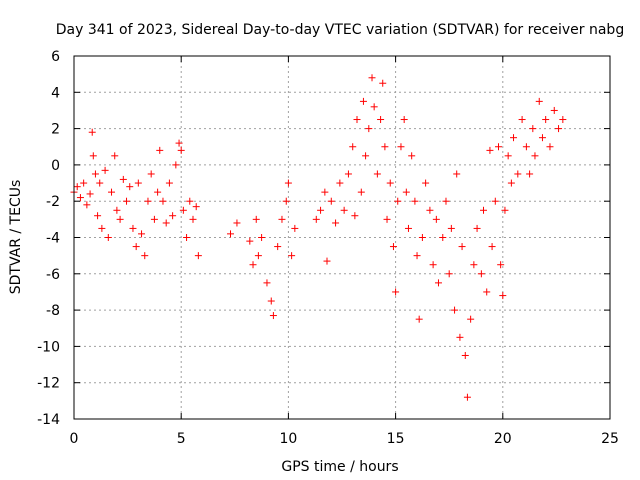  I want to click on y-tick-label: 4, so click(55, 93).